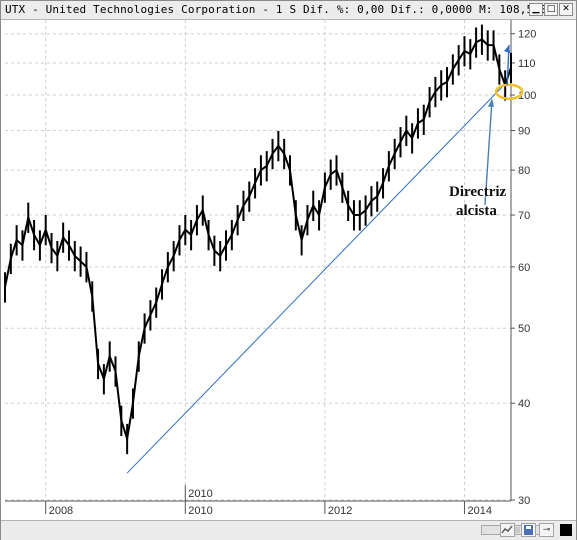 This screenshot has height=540, width=577. Describe the element at coordinates (528, 530) in the screenshot. I see `save-icon` at that location.